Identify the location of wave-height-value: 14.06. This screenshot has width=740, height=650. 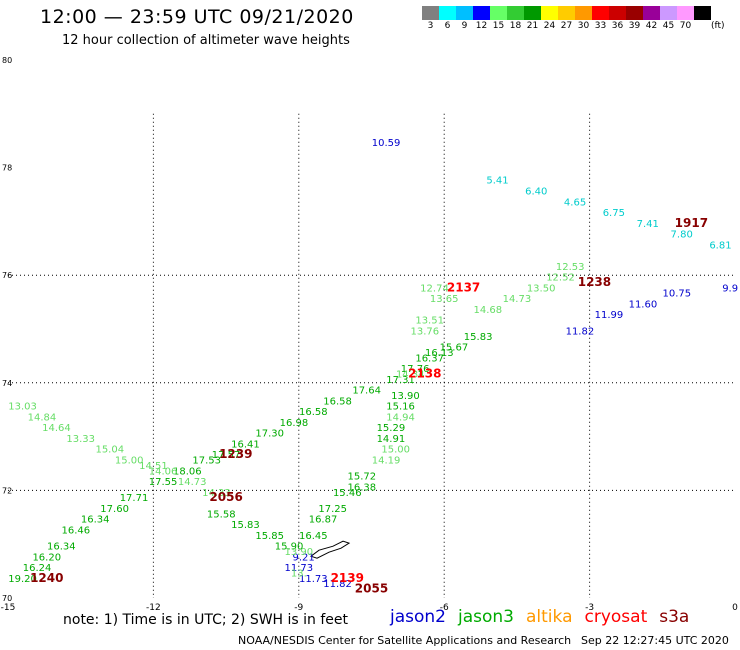
(163, 471).